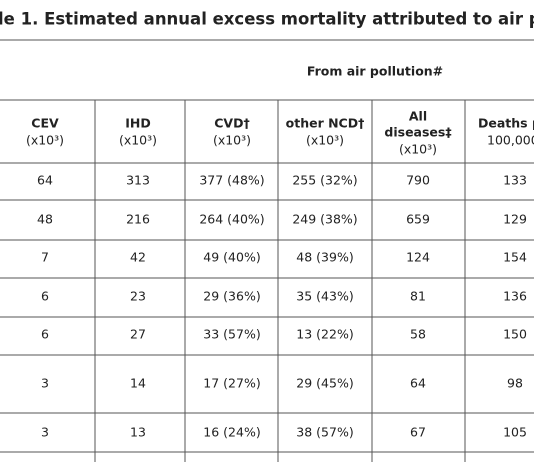  What do you see at coordinates (515, 180) in the screenshot?
I see `cell: 133` at bounding box center [515, 180].